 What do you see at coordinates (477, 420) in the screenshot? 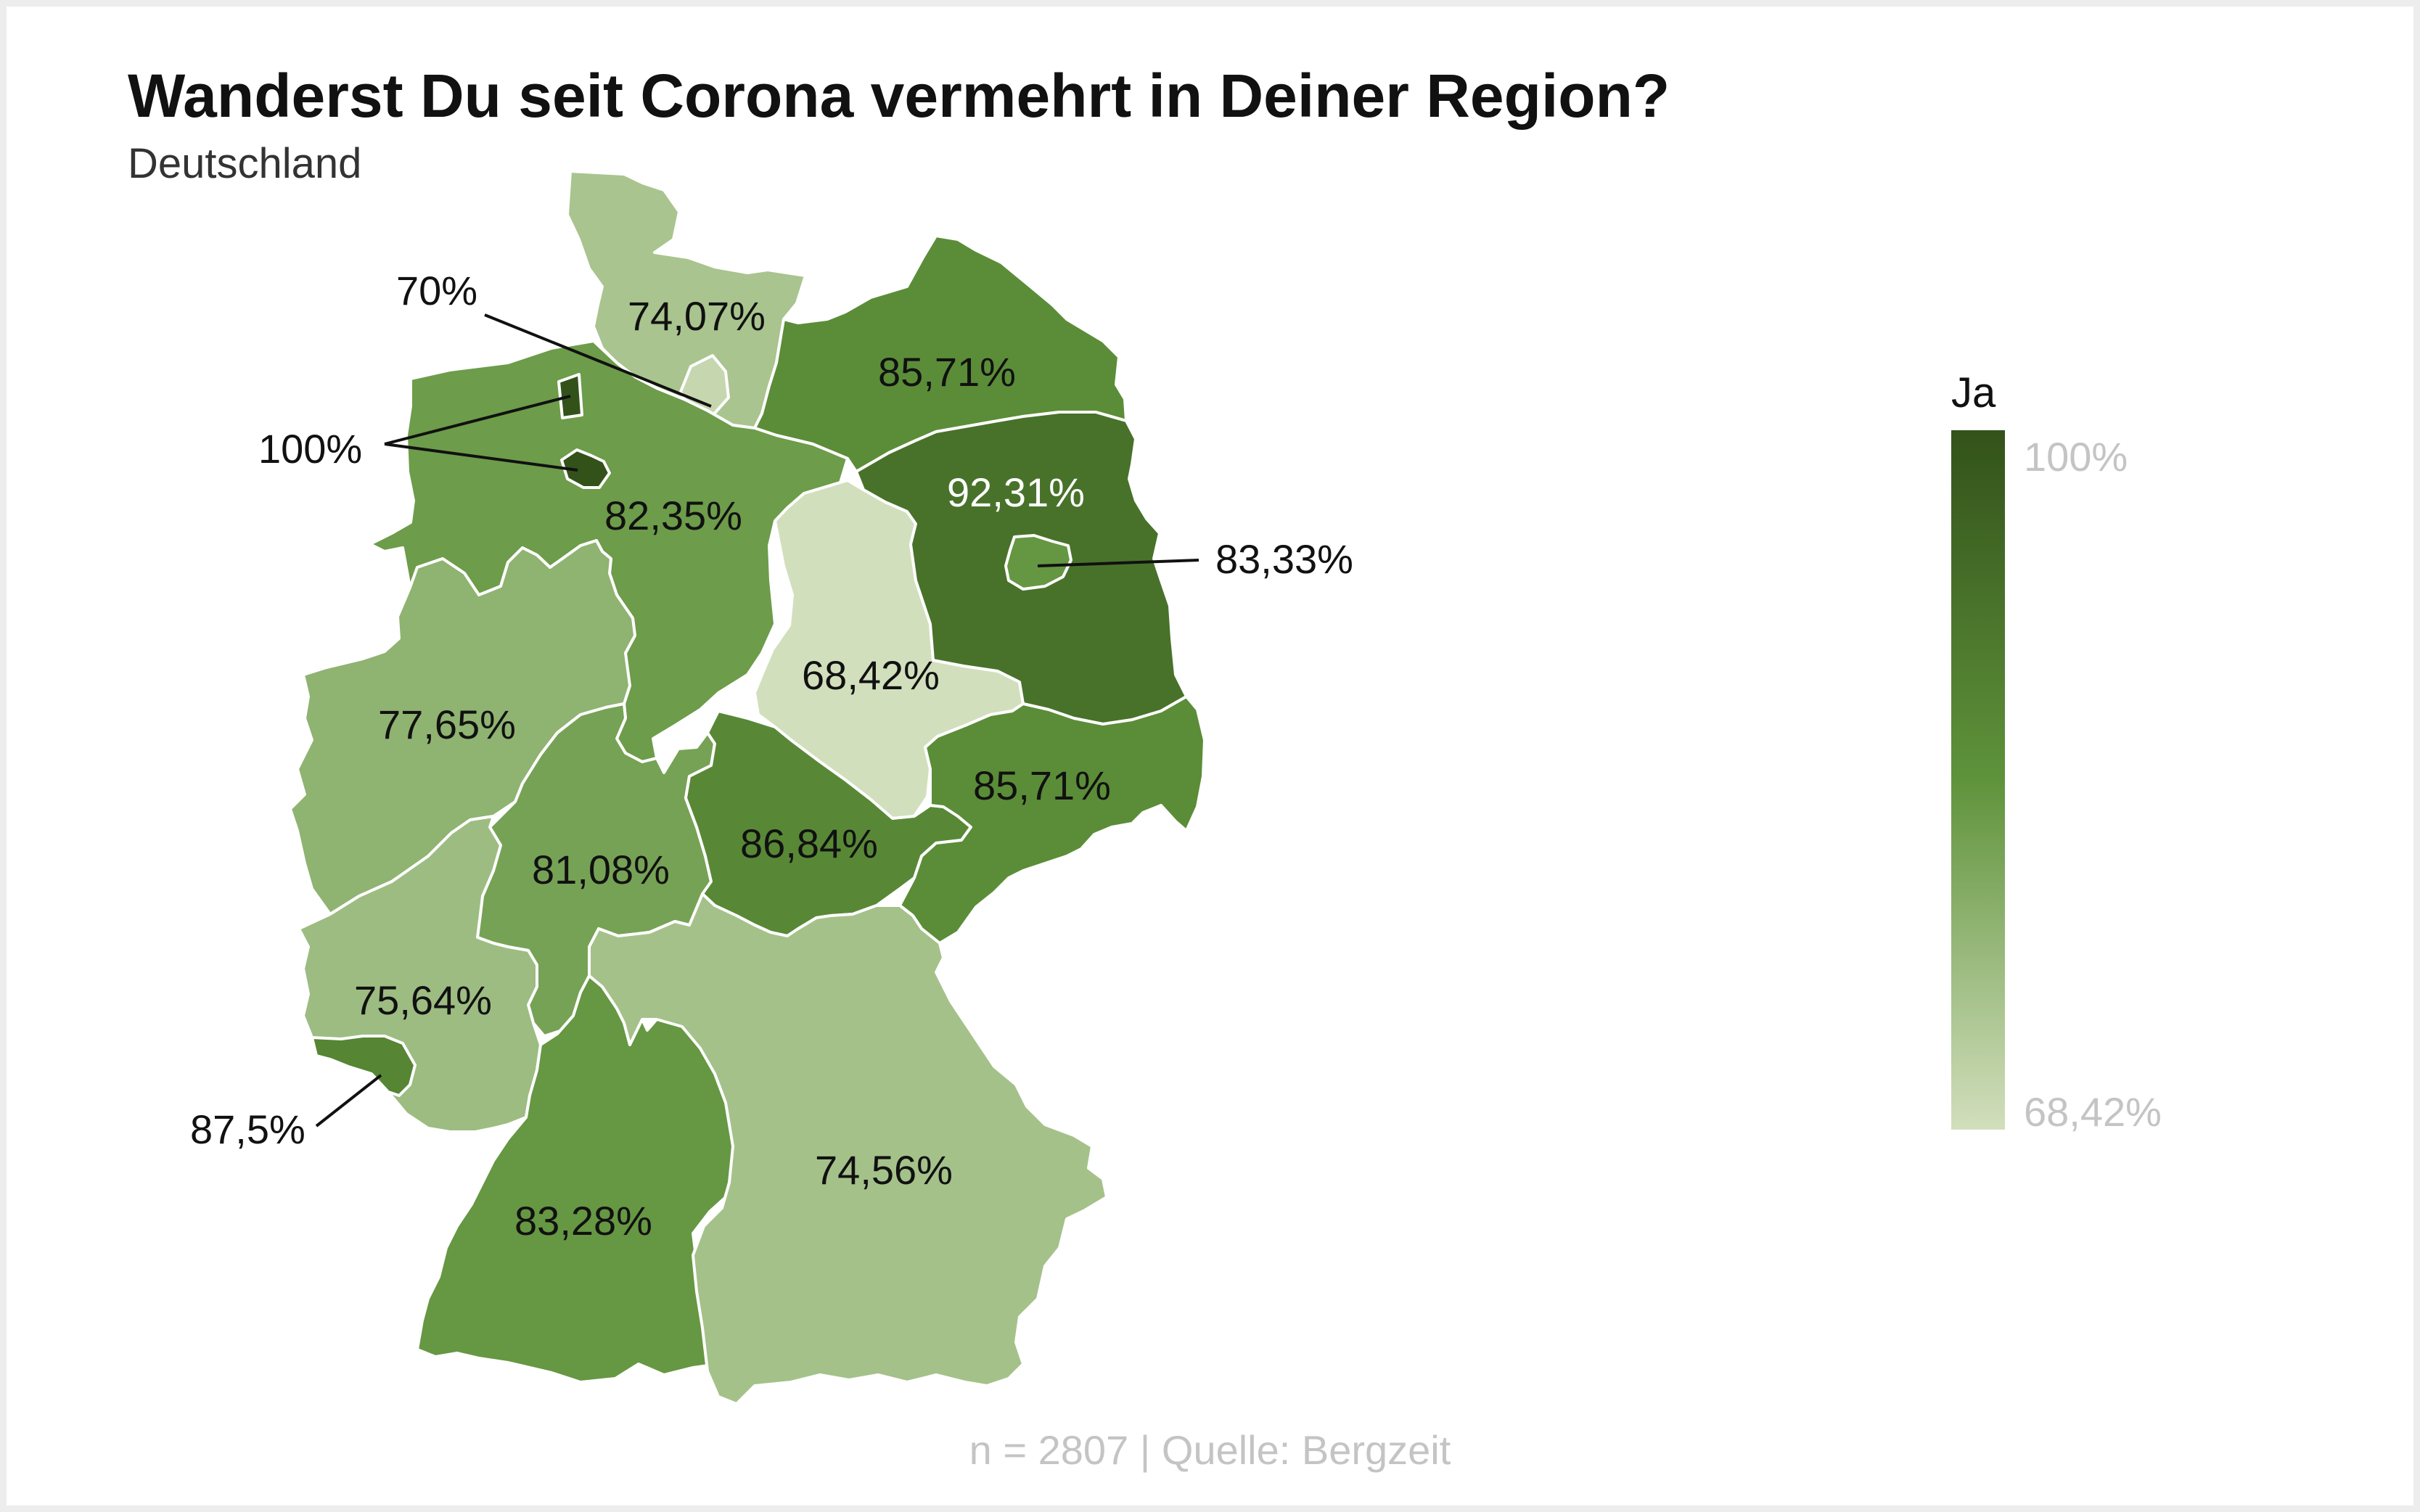
I see `bremerhaven-leader-line` at bounding box center [477, 420].